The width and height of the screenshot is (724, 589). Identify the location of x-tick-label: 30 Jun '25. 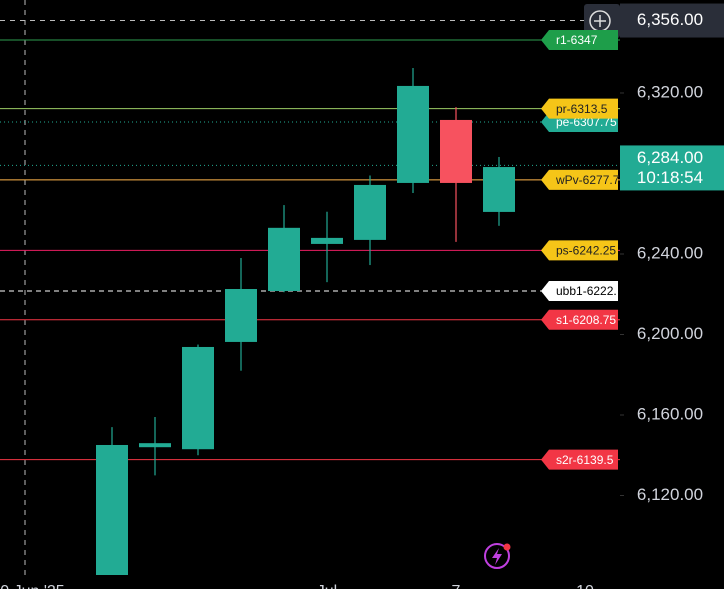
(32, 586).